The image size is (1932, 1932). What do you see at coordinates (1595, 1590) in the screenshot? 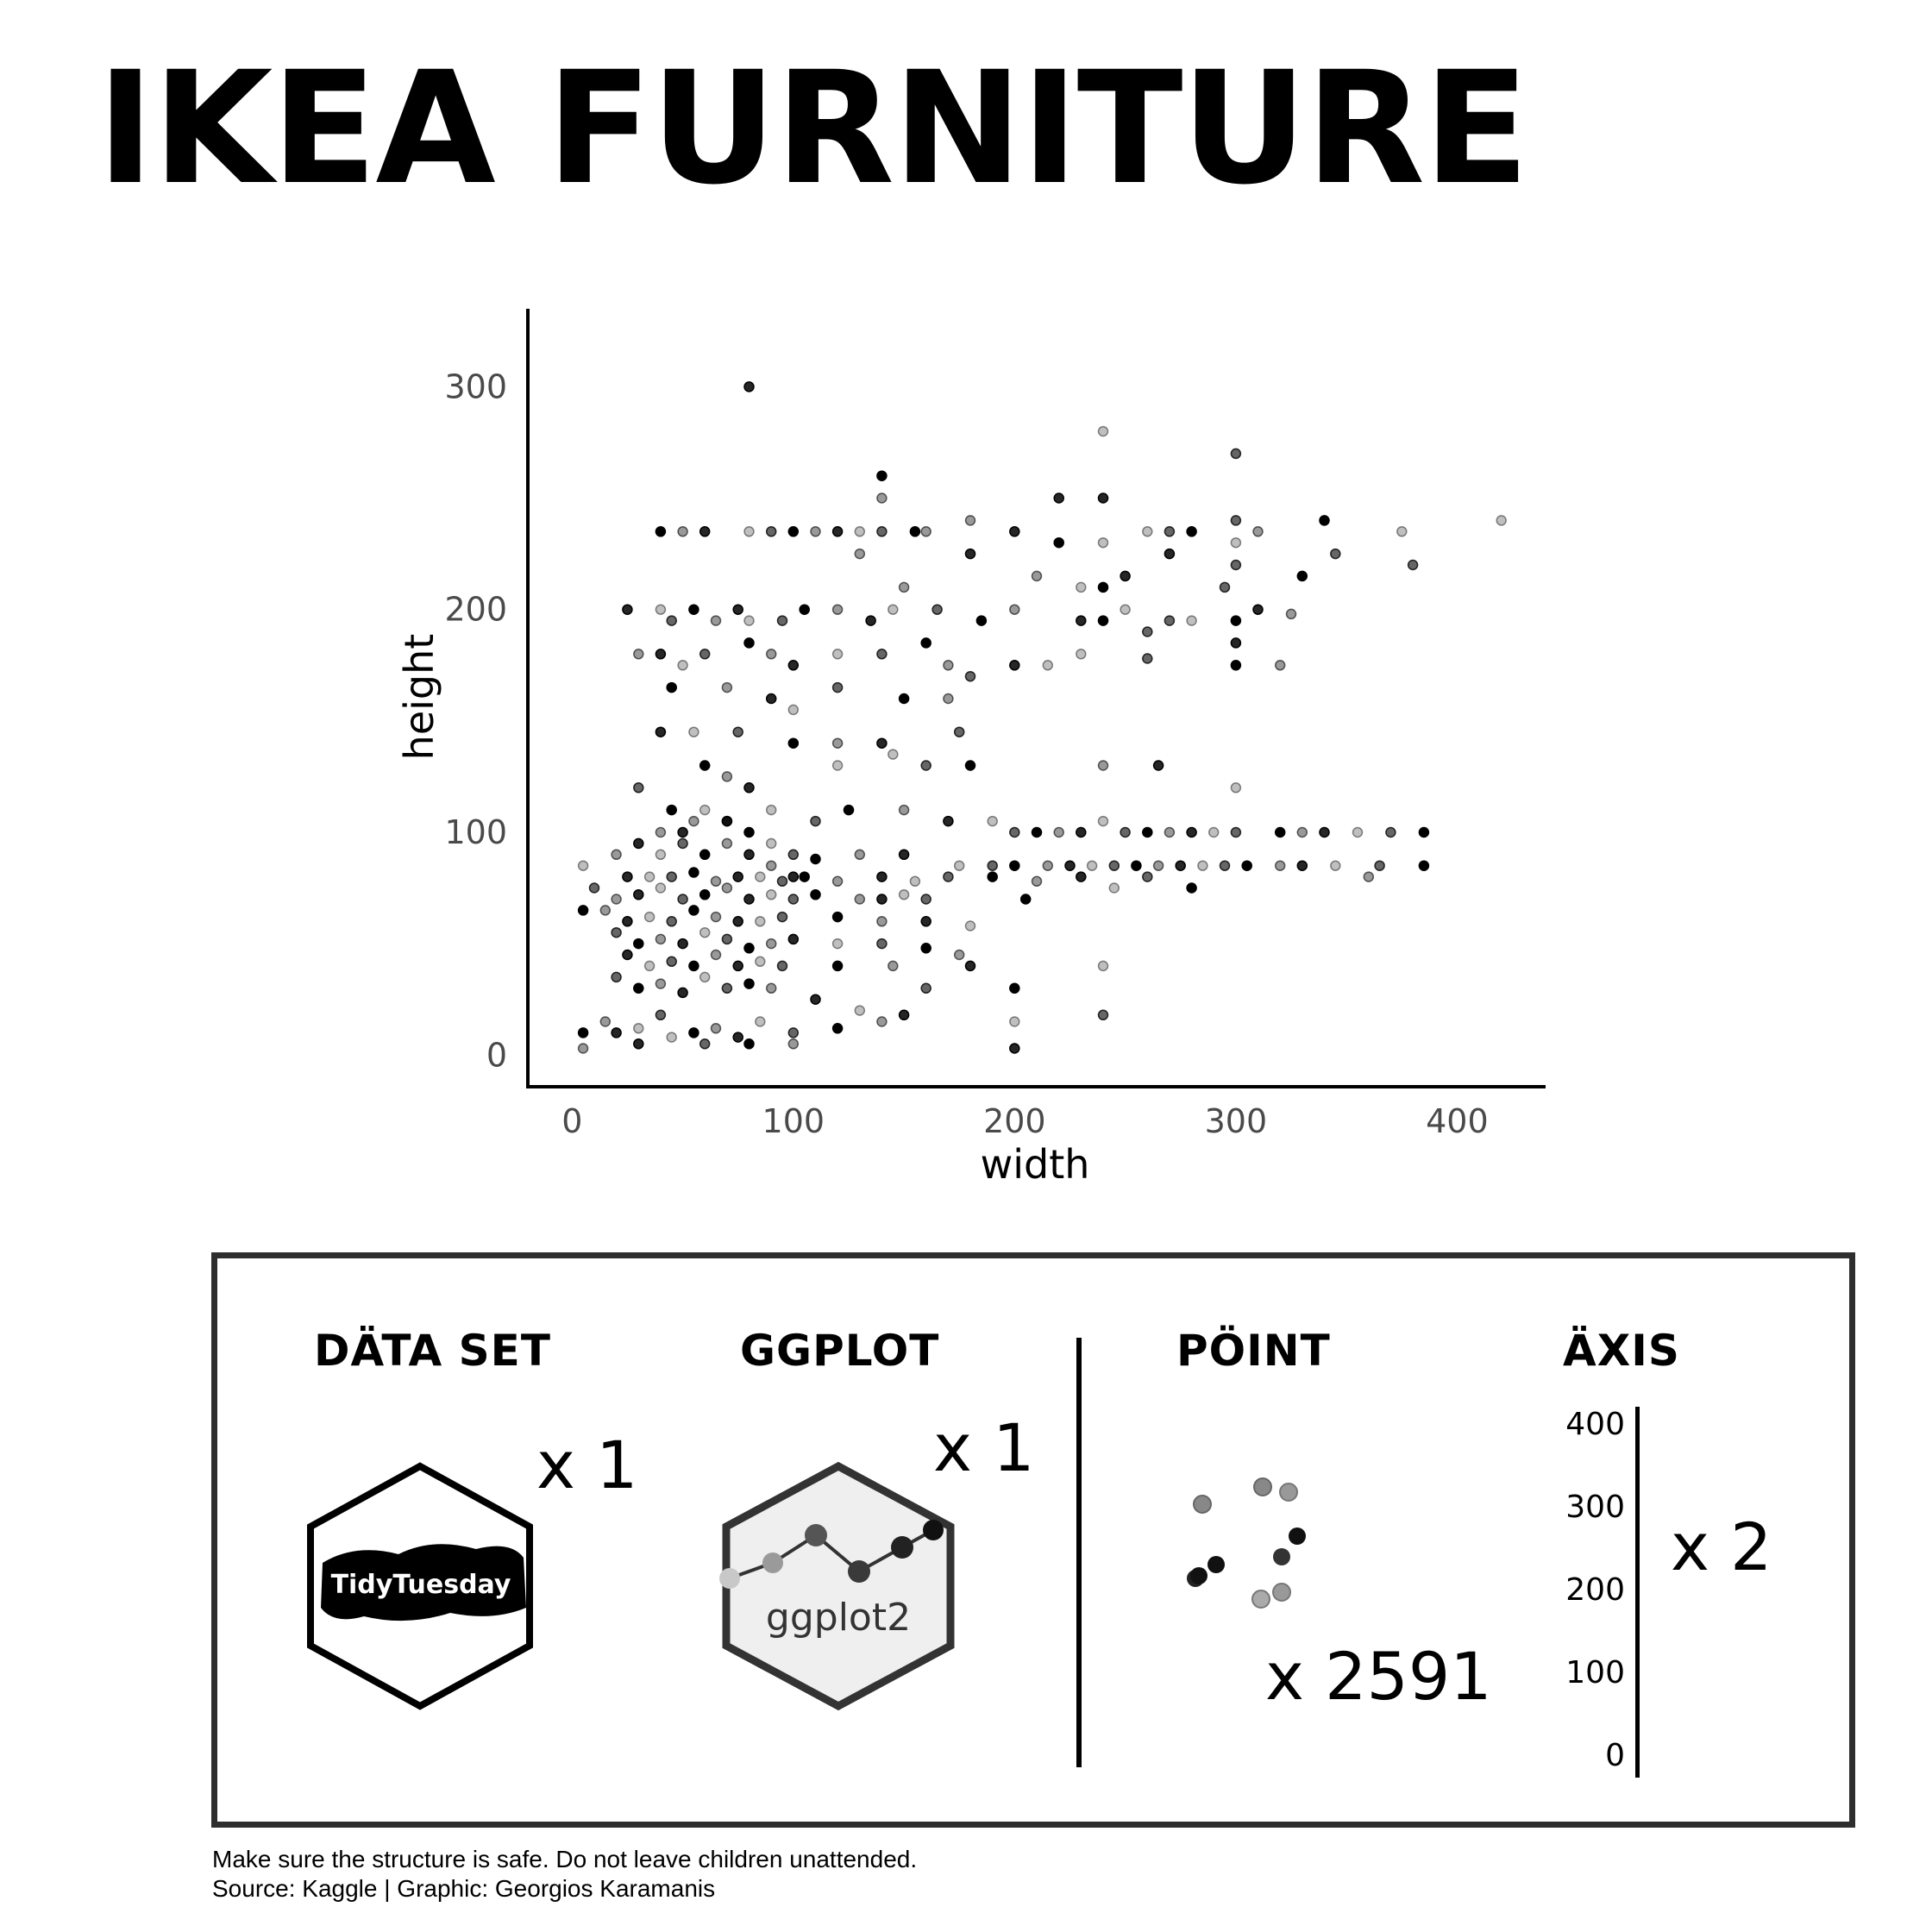
I see `axis-sample-tick: 200` at bounding box center [1595, 1590].